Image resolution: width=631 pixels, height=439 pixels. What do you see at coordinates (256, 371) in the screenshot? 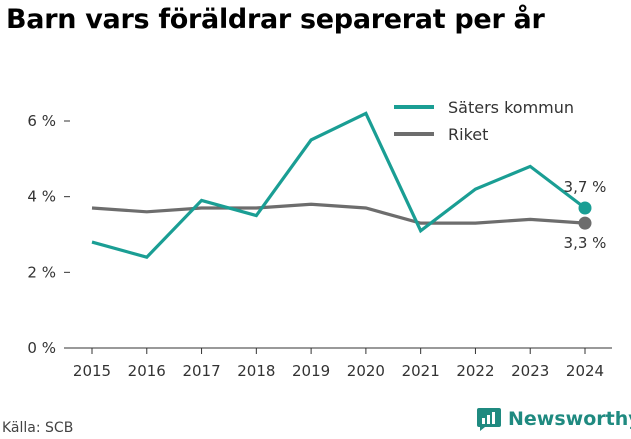
I see `x-tick-label: 2018` at bounding box center [256, 371].